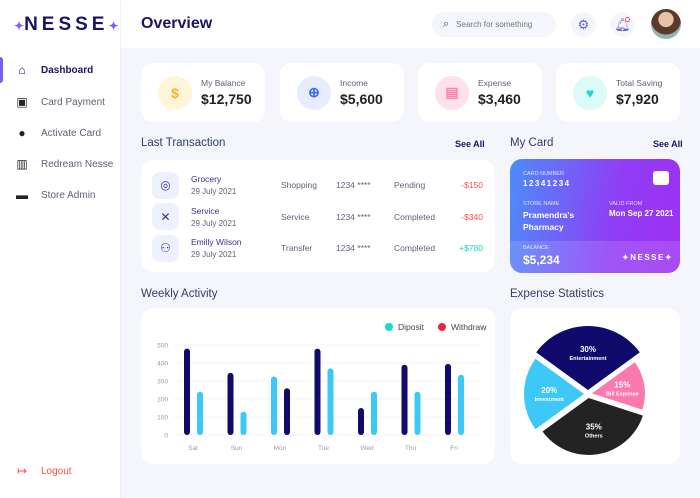  I want to click on label: Redream Nesse, so click(77, 164).